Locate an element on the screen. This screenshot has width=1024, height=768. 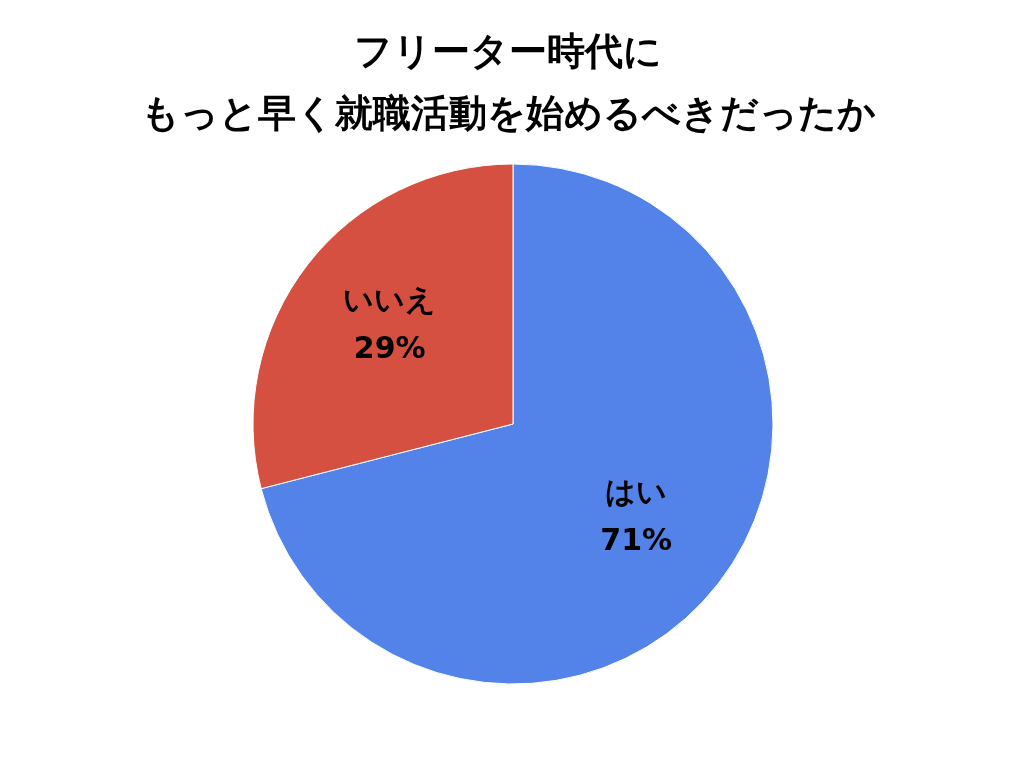
data-label: 29% is located at coordinates (389, 348).